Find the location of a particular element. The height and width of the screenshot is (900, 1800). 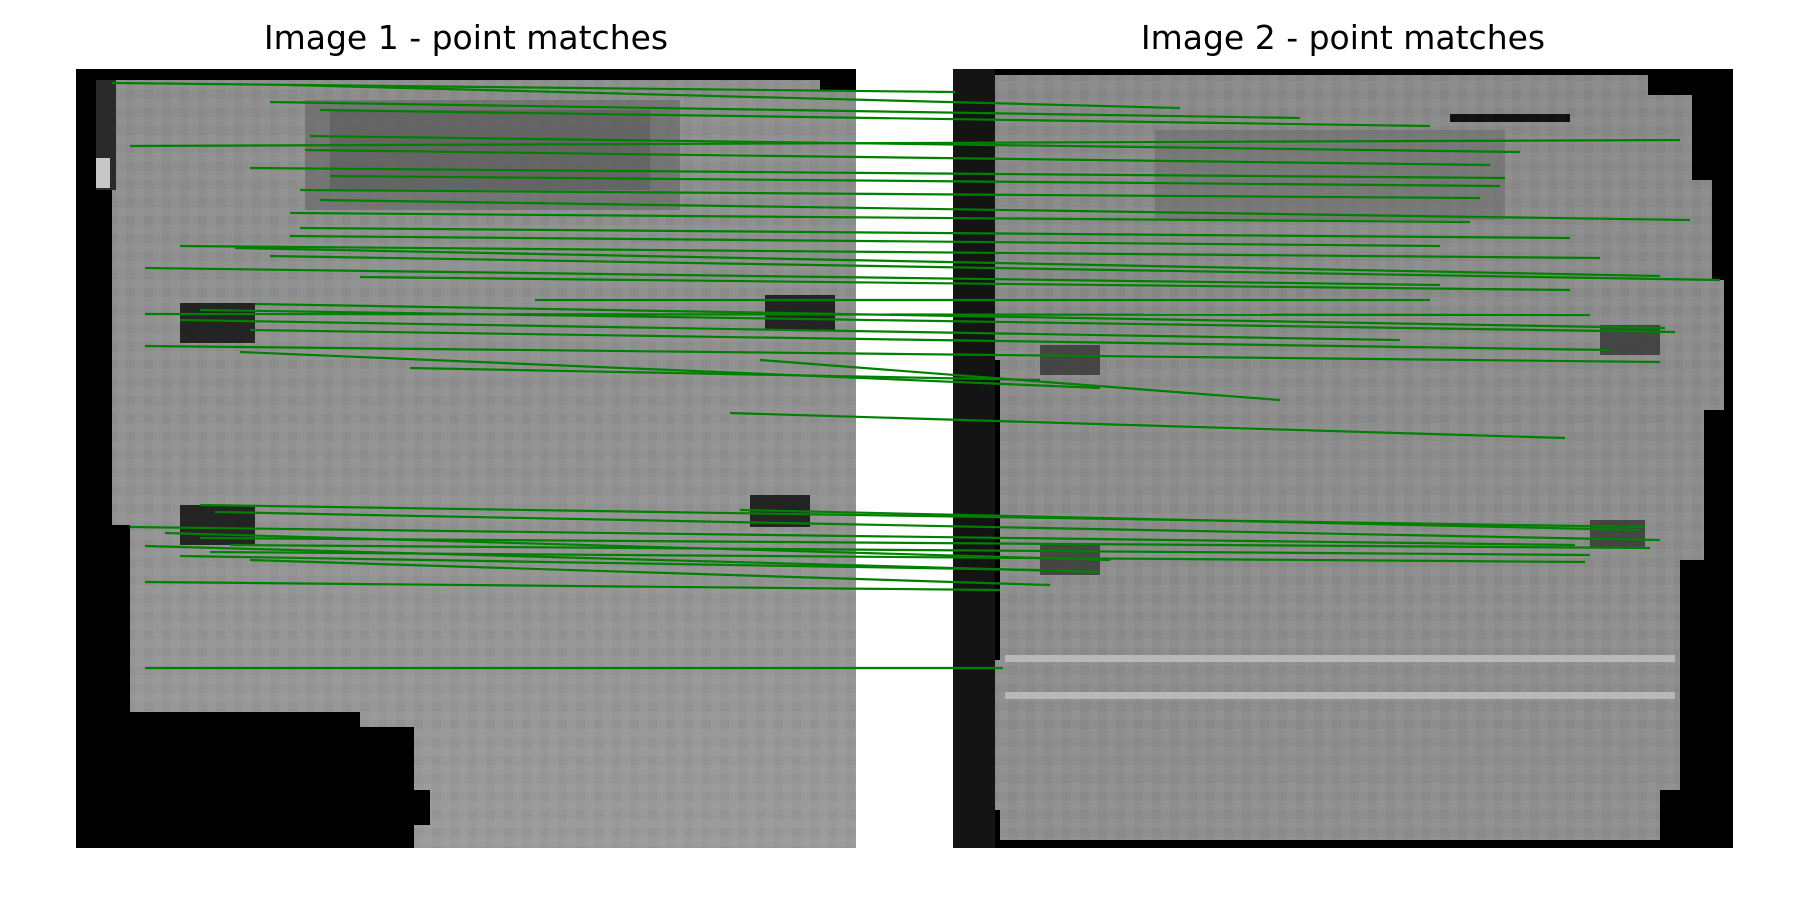

image-2-title: Image 2 - point matches is located at coordinates (1343, 37).